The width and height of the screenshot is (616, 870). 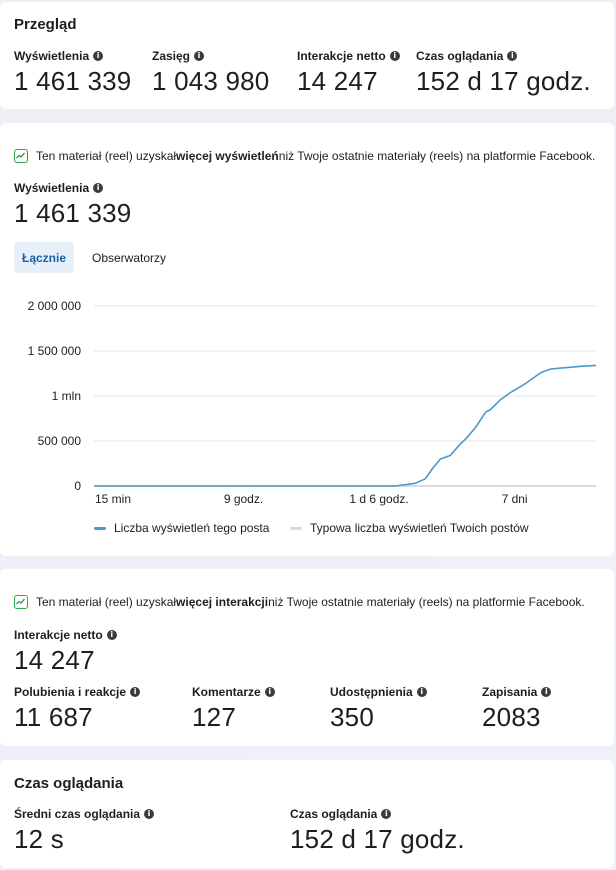 What do you see at coordinates (192, 528) in the screenshot?
I see `legend-label-post: Liczba wyświetleń tego posta` at bounding box center [192, 528].